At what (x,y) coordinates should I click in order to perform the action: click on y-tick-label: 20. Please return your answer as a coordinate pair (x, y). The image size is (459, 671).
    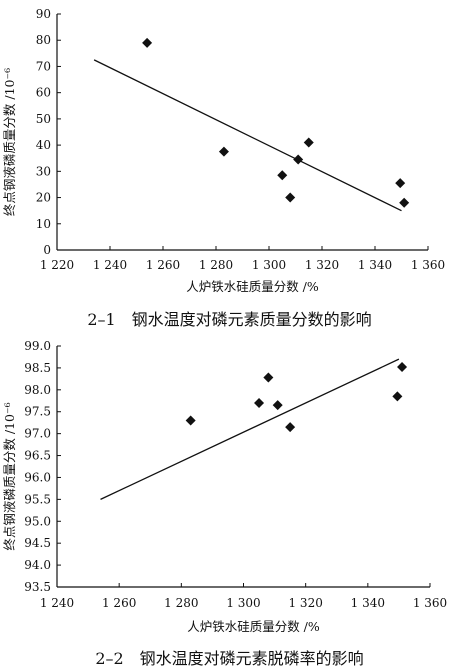
    Looking at the image, I should click on (43, 198).